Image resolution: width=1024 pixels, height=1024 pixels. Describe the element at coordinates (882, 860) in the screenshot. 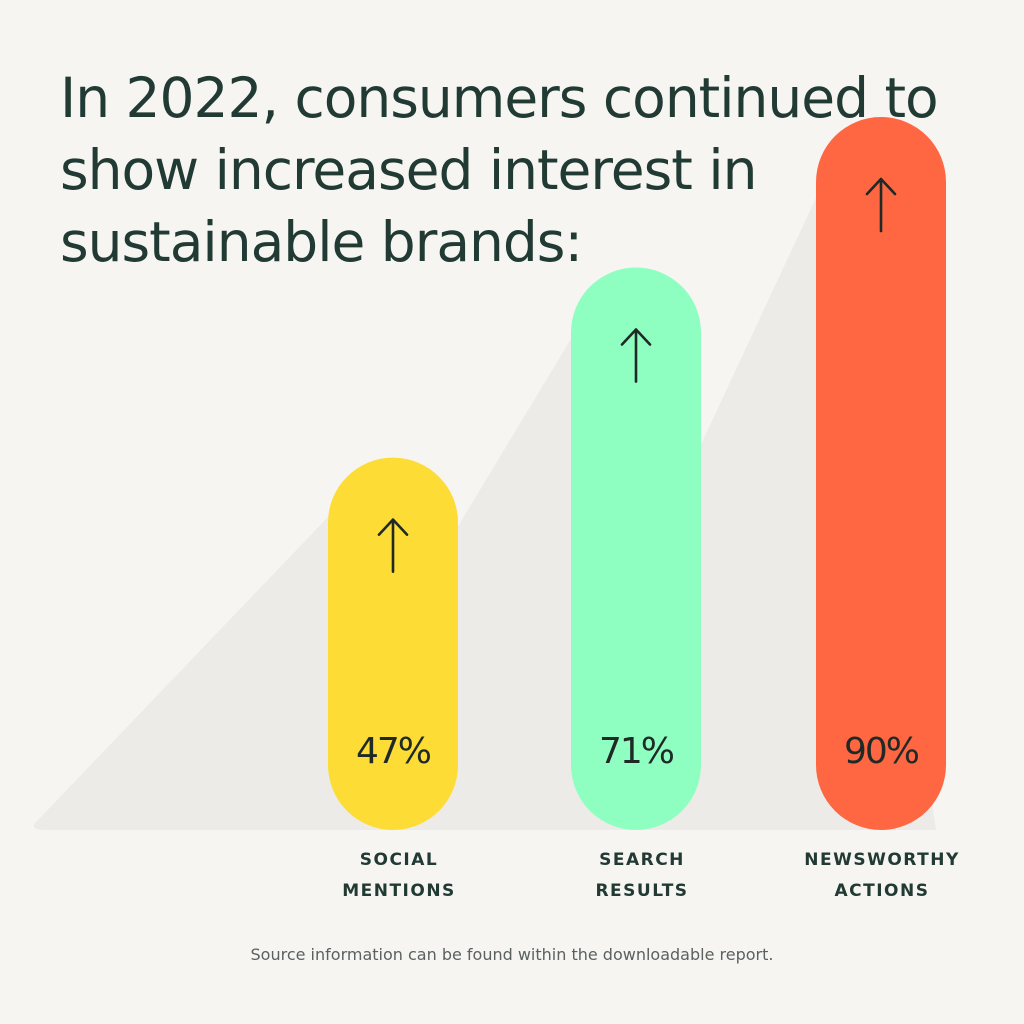

I see `category-label-line1: NEWSWORTHY` at that location.